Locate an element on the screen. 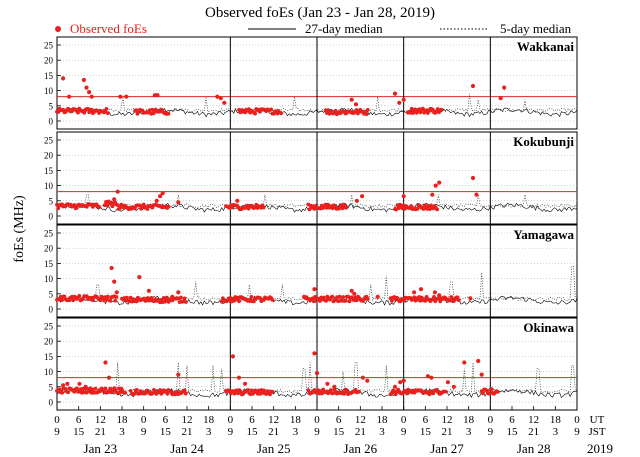  jst-tick-label: 21 is located at coordinates (360, 432).